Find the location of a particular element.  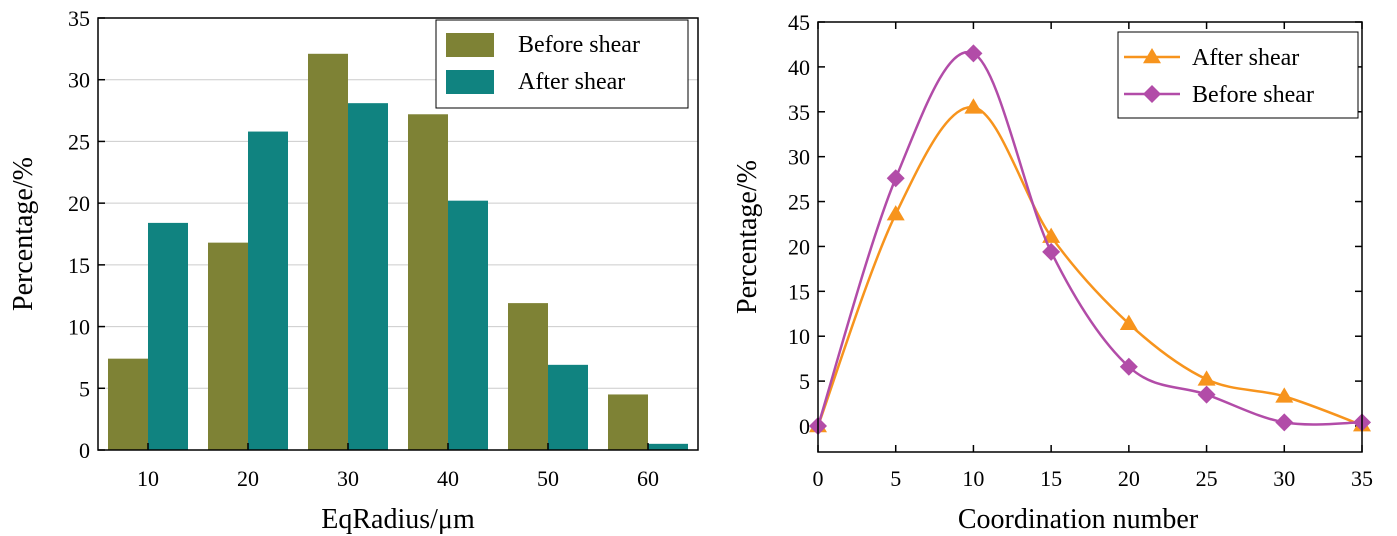

x-axis-title: EqRadius/μm is located at coordinates (398, 519).